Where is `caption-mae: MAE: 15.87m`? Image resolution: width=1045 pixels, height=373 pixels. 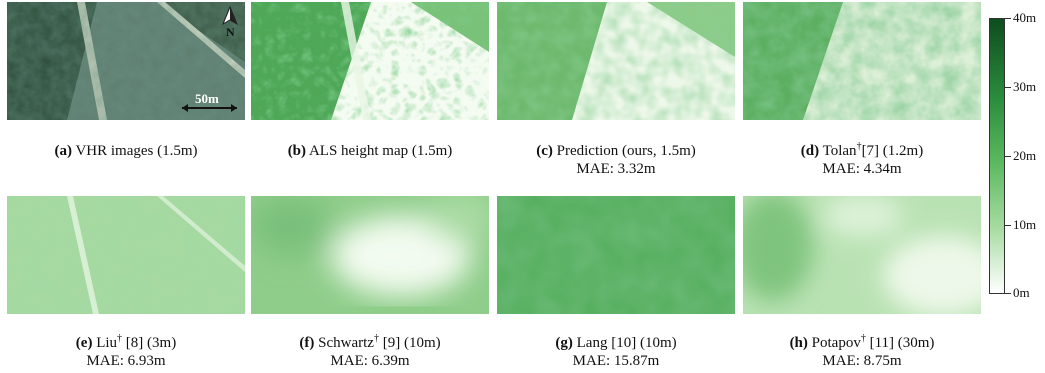
caption-mae: MAE: 15.87m is located at coordinates (616, 361).